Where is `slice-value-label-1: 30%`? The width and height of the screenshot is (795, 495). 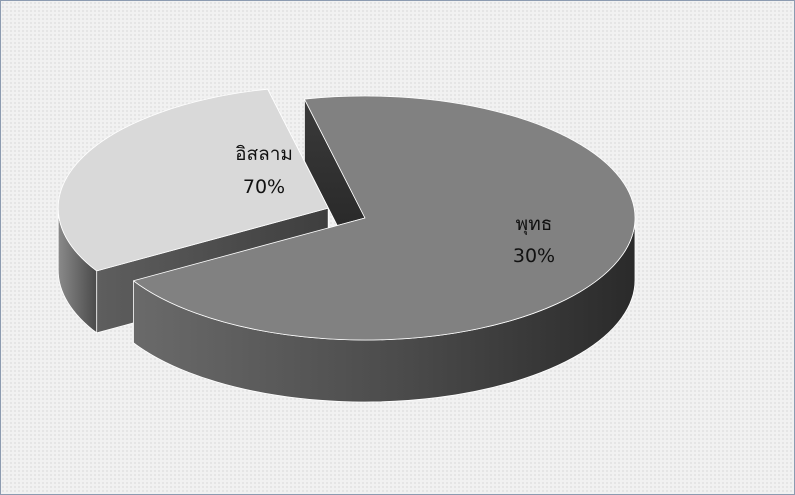
slice-value-label-1: 30% is located at coordinates (534, 256).